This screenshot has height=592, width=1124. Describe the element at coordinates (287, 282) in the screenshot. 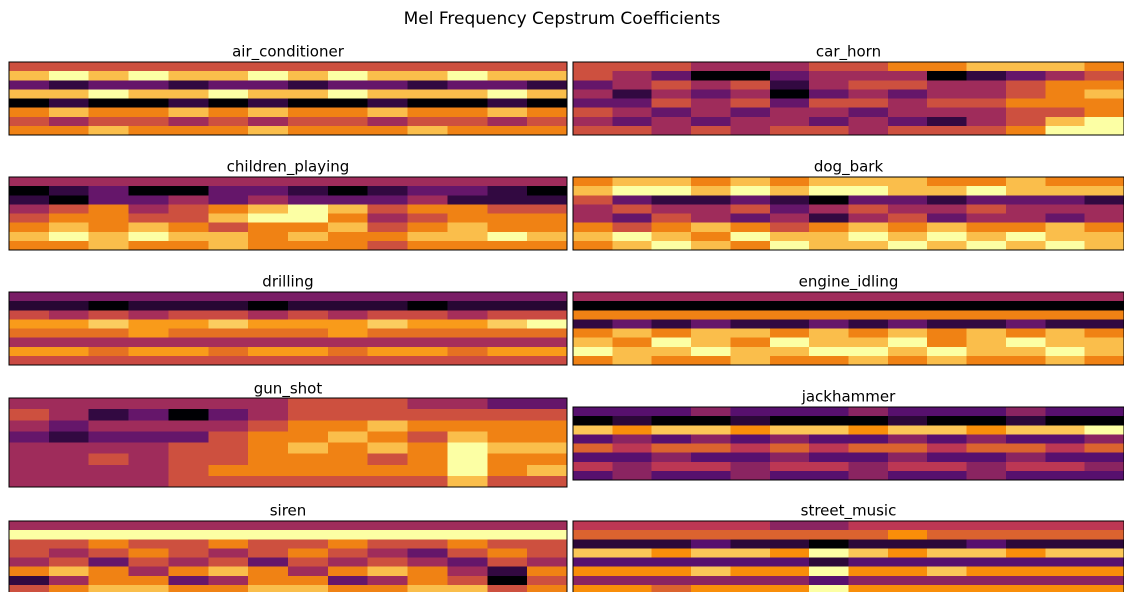

I see `panel-title: drilling` at that location.